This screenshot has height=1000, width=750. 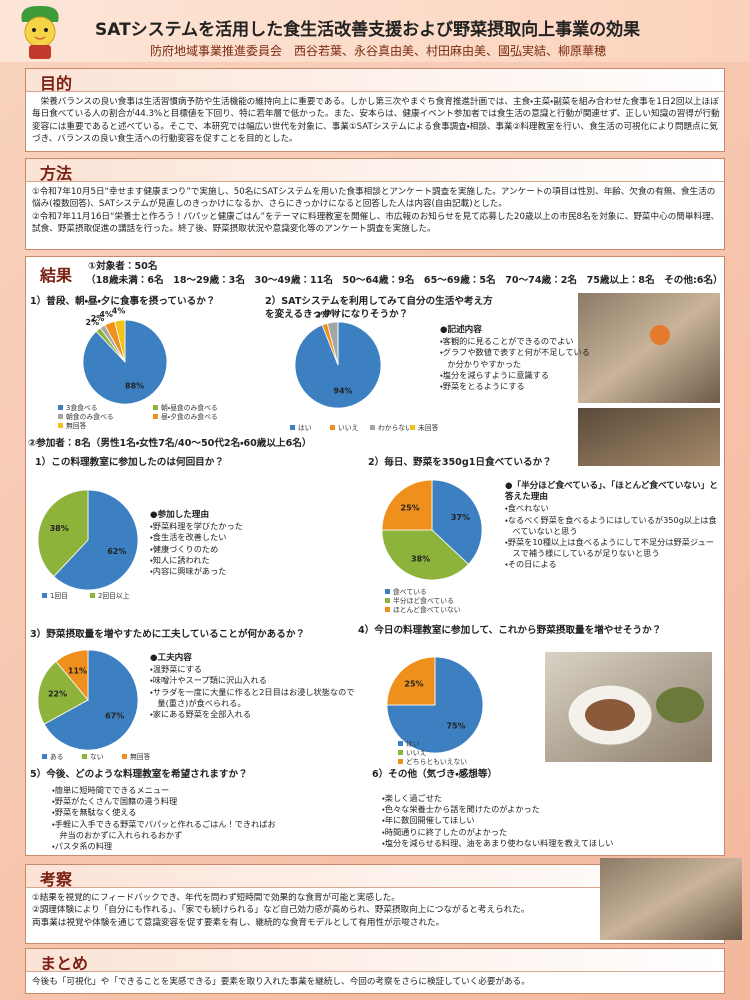 What do you see at coordinates (129, 462) in the screenshot?
I see `chart-title: 1）この料理教室に参加したのは何回目か？` at bounding box center [129, 462].